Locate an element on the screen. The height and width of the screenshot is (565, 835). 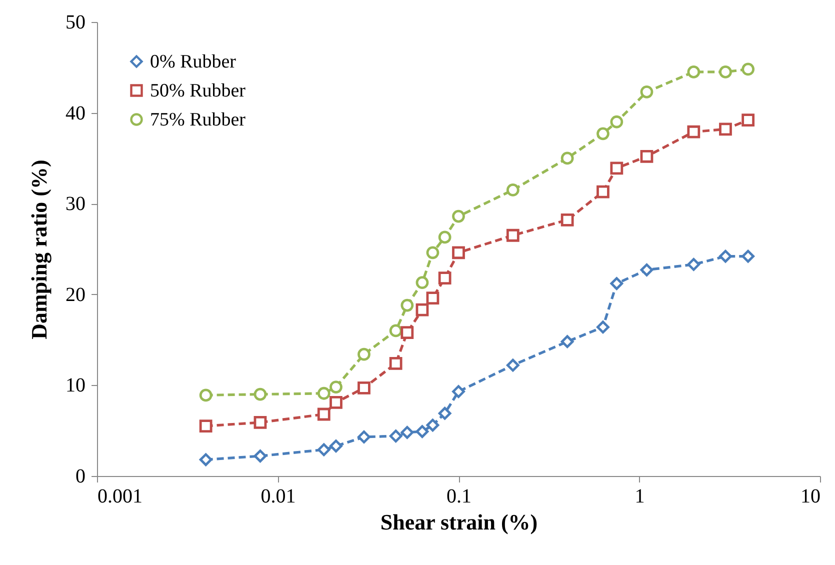
legend-label: 75% Rubber is located at coordinates (198, 120).